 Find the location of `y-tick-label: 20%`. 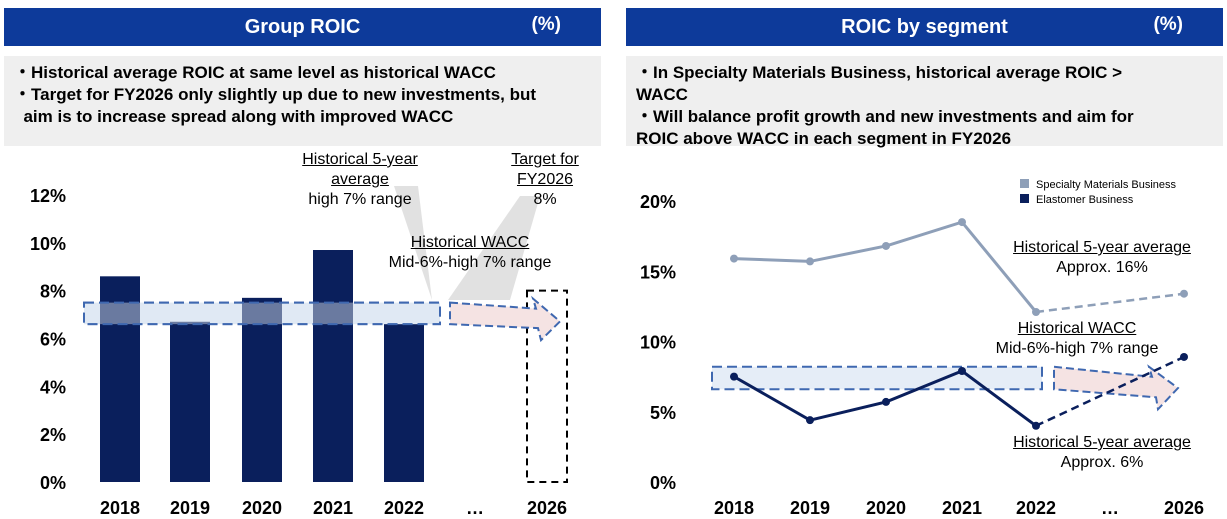

y-tick-label: 20% is located at coordinates (658, 202).